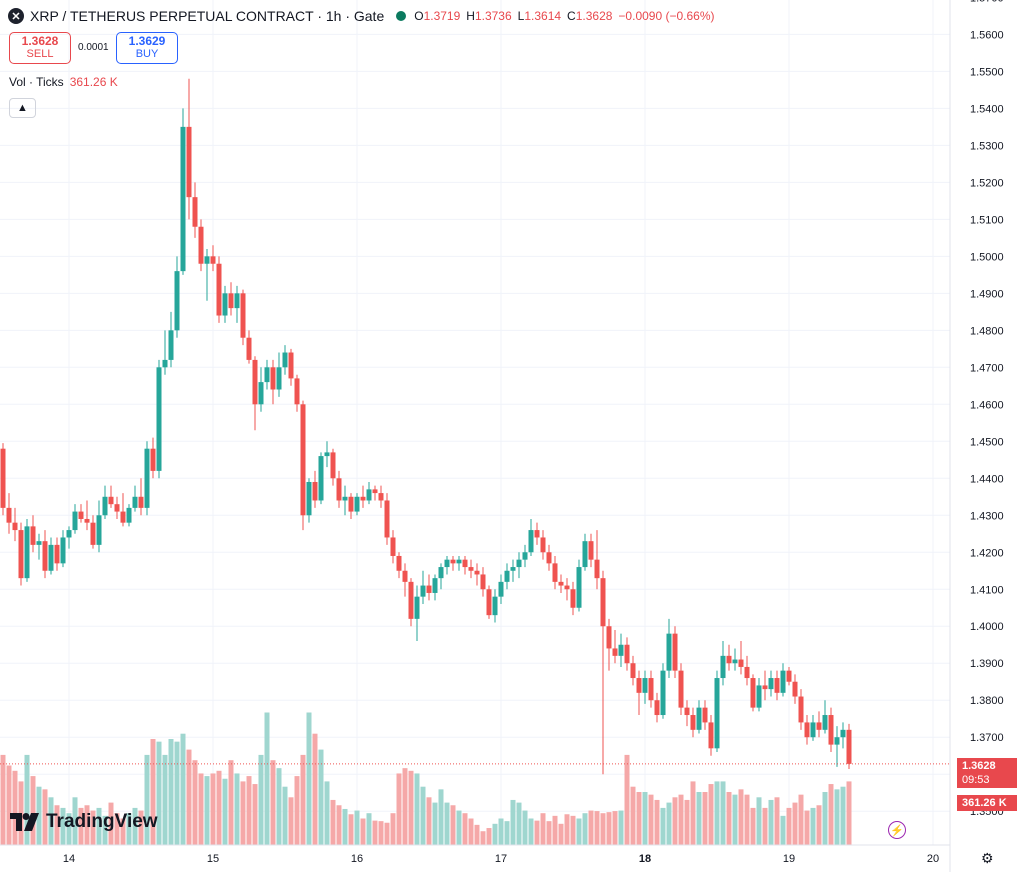 The image size is (1018, 872). I want to click on settings-gear-icon: ⚙, so click(987, 858).